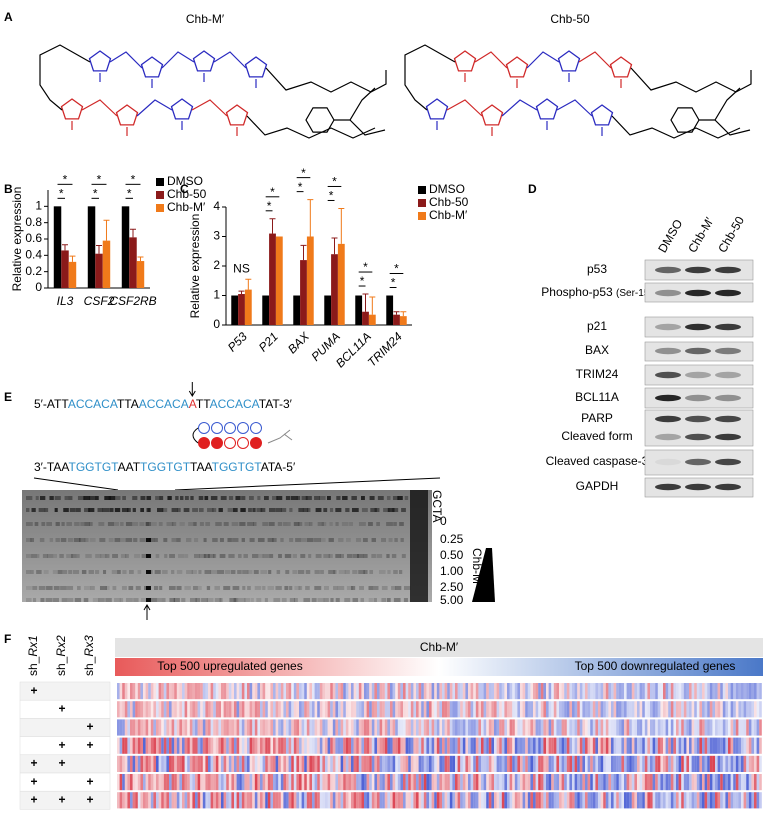  What do you see at coordinates (532, 189) in the screenshot?
I see `panel-label: D` at bounding box center [532, 189].